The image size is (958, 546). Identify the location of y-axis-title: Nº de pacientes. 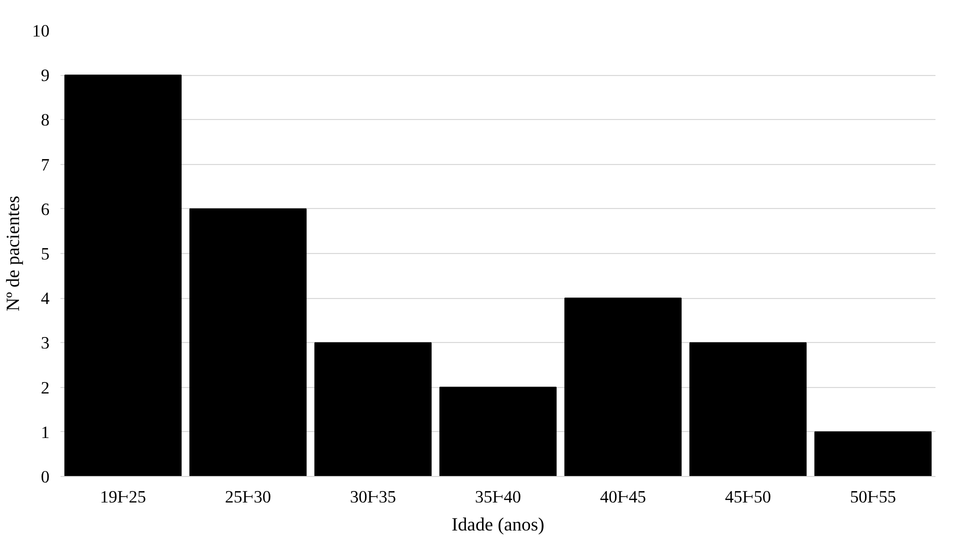
(13, 254).